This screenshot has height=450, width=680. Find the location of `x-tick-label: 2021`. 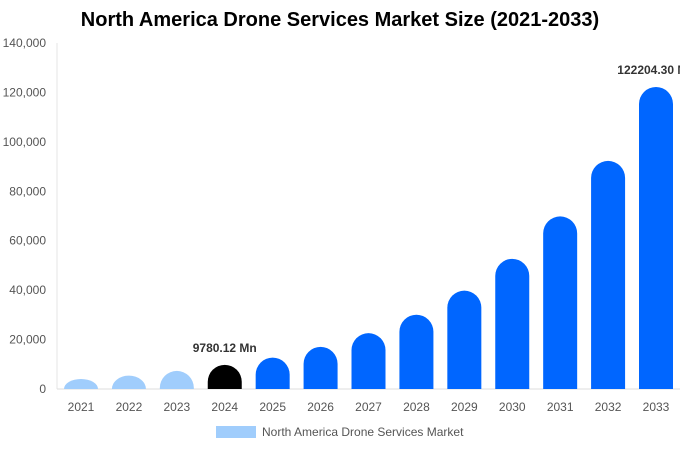

x-tick-label: 2021 is located at coordinates (81, 407).